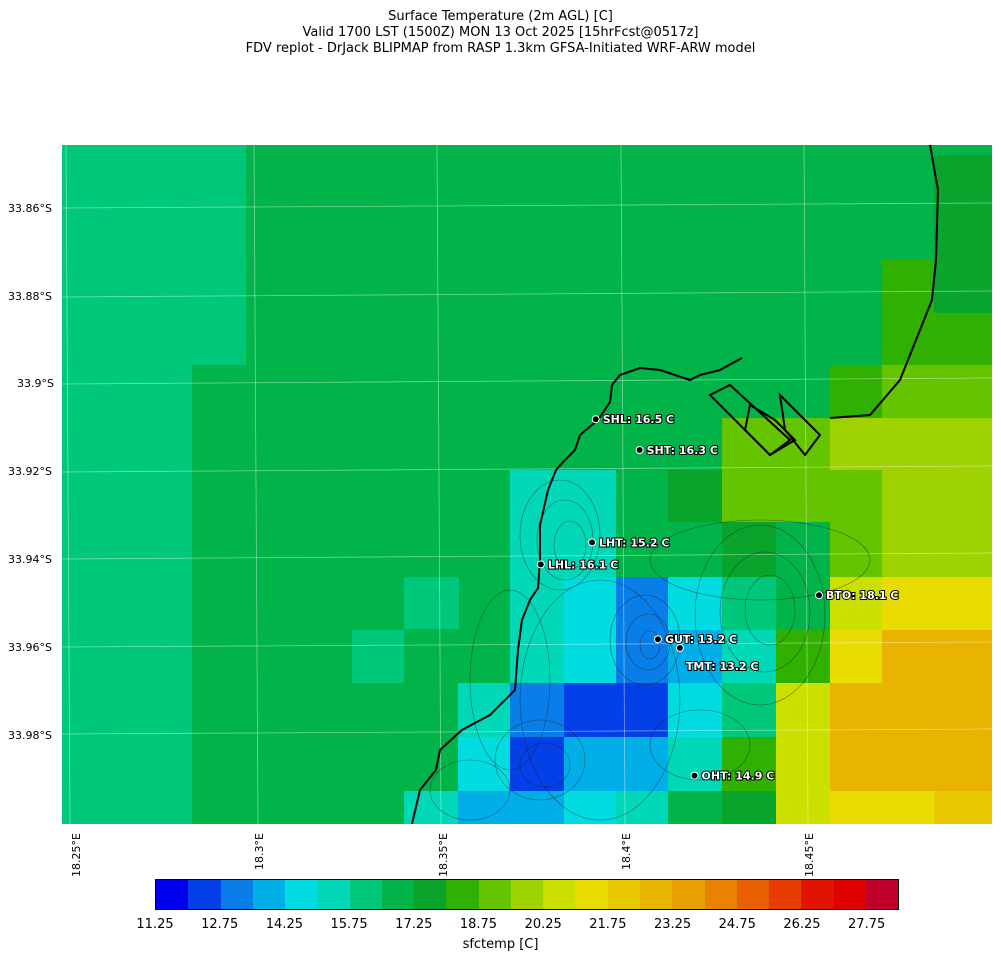 Image resolution: width=1001 pixels, height=962 pixels. I want to click on colorbar-tick-label: 24.75, so click(737, 924).